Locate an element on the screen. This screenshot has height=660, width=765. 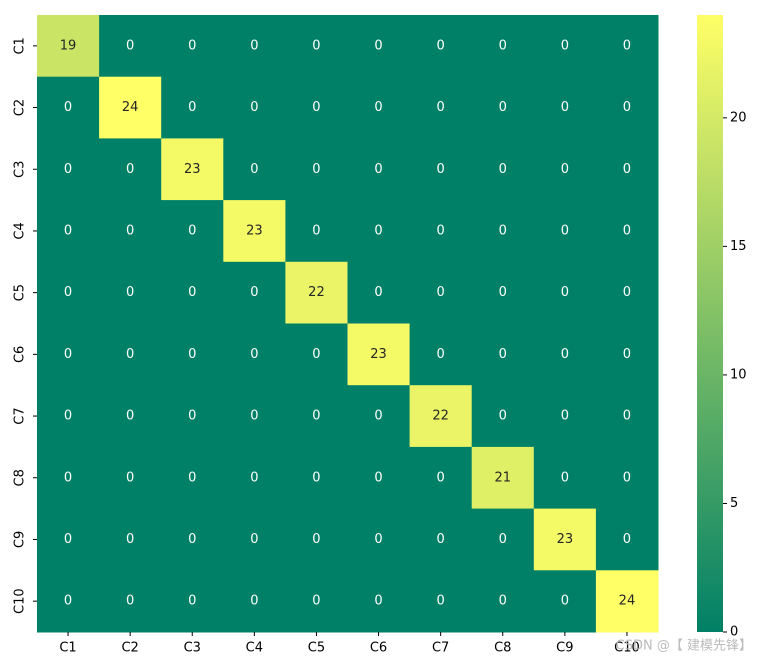
x-tick-label: C9 is located at coordinates (564, 648).